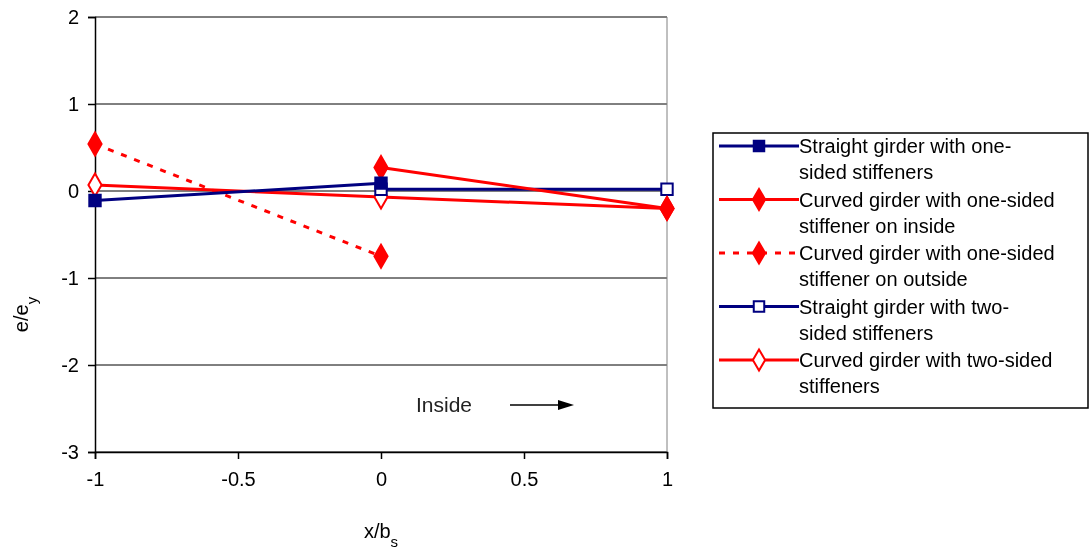 Image resolution: width=1090 pixels, height=556 pixels. Describe the element at coordinates (70, 277) in the screenshot. I see `y-tick-label: -1` at that location.